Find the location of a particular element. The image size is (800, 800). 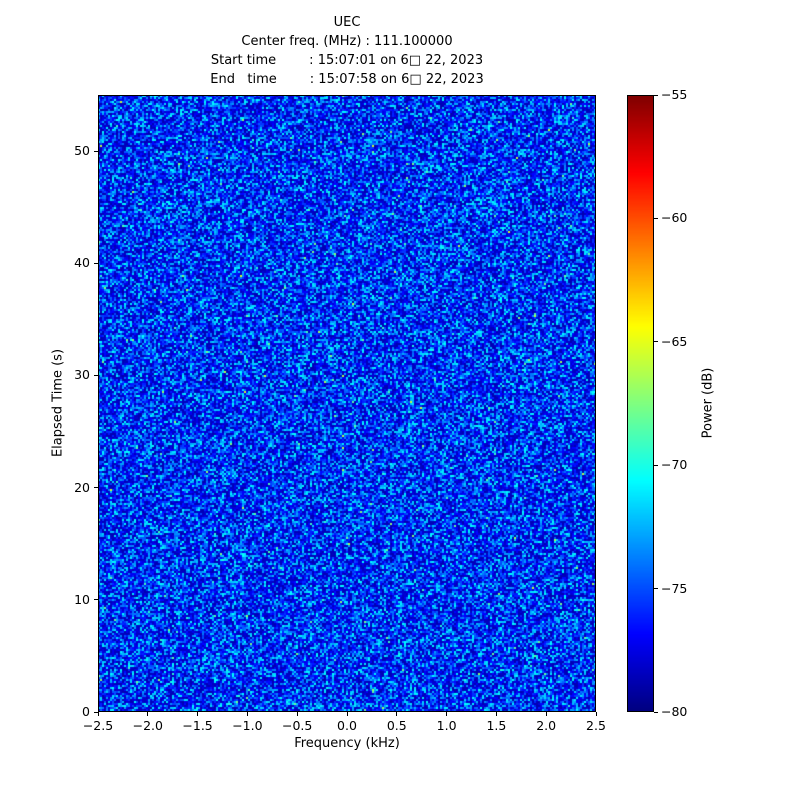

x-tick-label: 2.5 is located at coordinates (596, 725).